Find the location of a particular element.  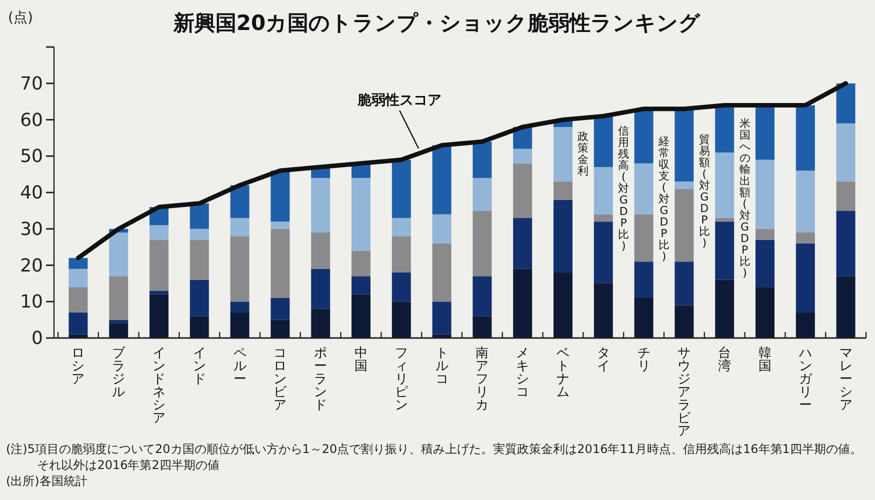

text: 米国への輸出額(対GDP比) is located at coordinates (744, 198).